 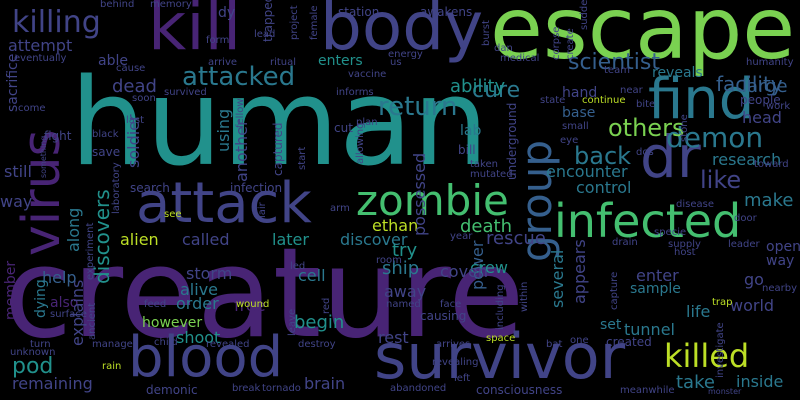 I want to click on word-team: team, so click(x=617, y=70).